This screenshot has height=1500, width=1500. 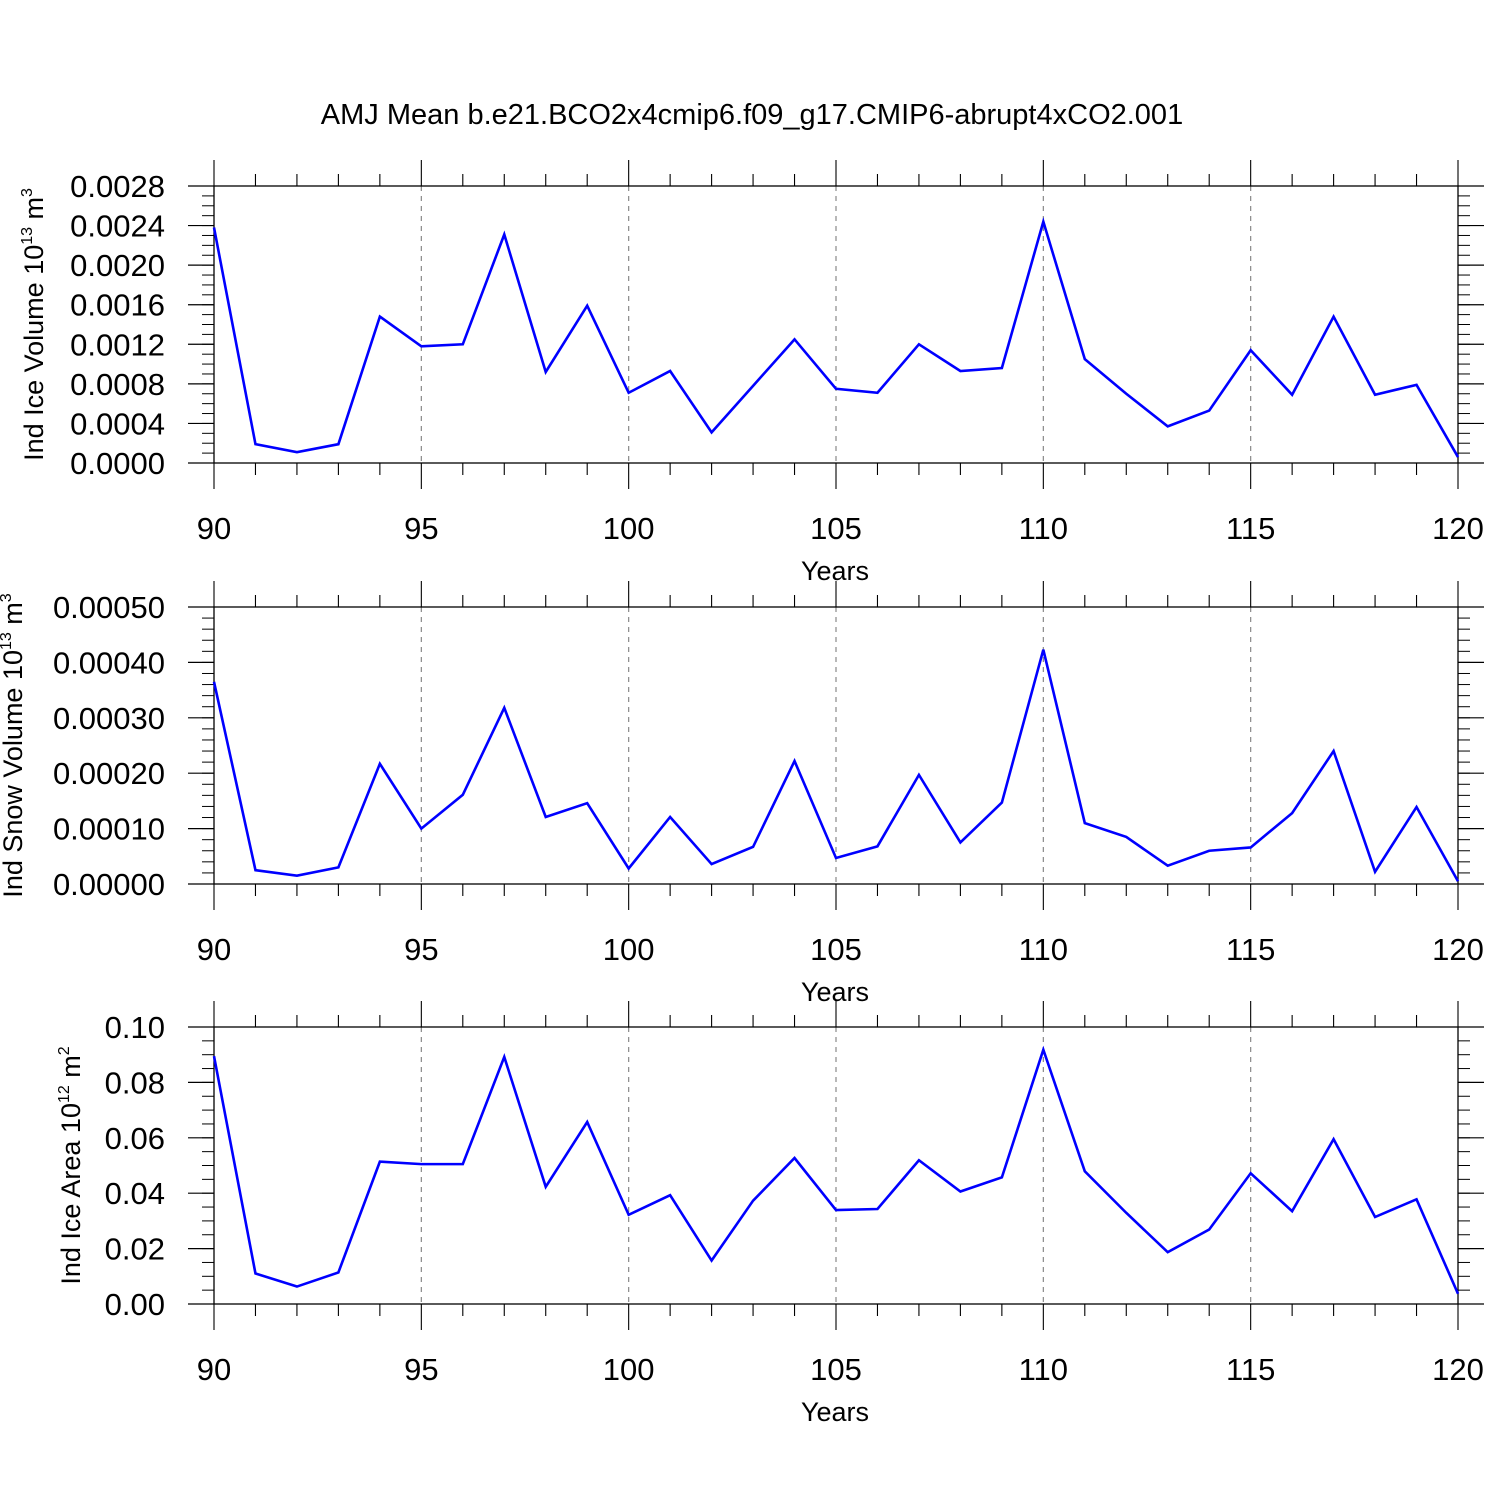 What do you see at coordinates (109, 662) in the screenshot?
I see `y-tick-label: 0.00040` at bounding box center [109, 662].